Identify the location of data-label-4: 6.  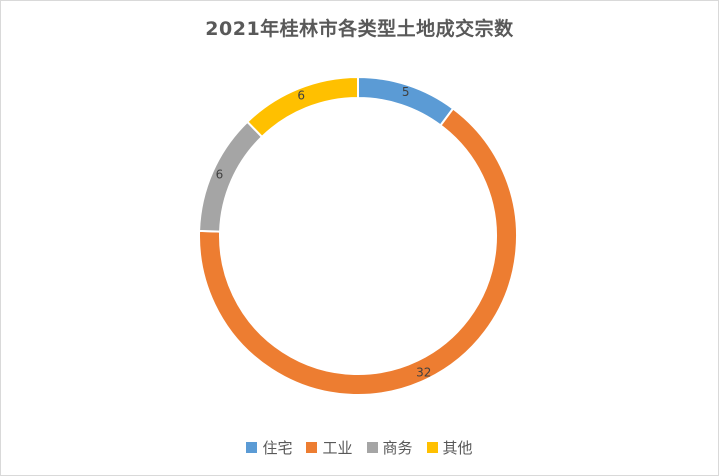
(301, 96).